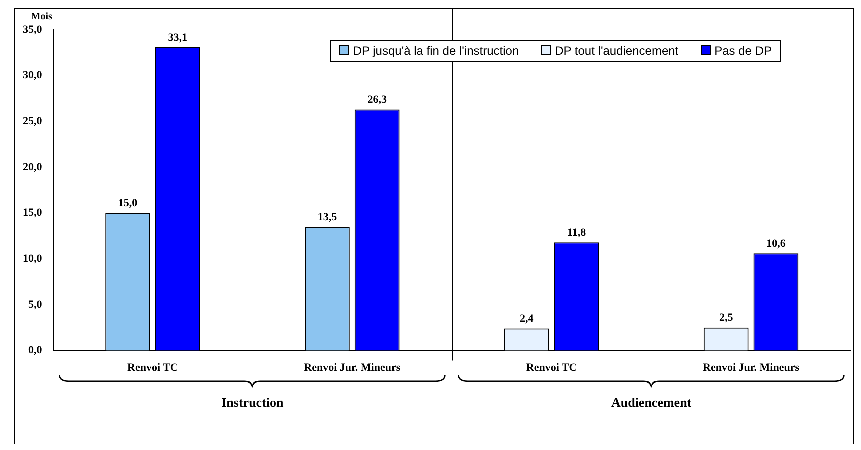  What do you see at coordinates (378, 100) in the screenshot?
I see `data-label: 26,3` at bounding box center [378, 100].